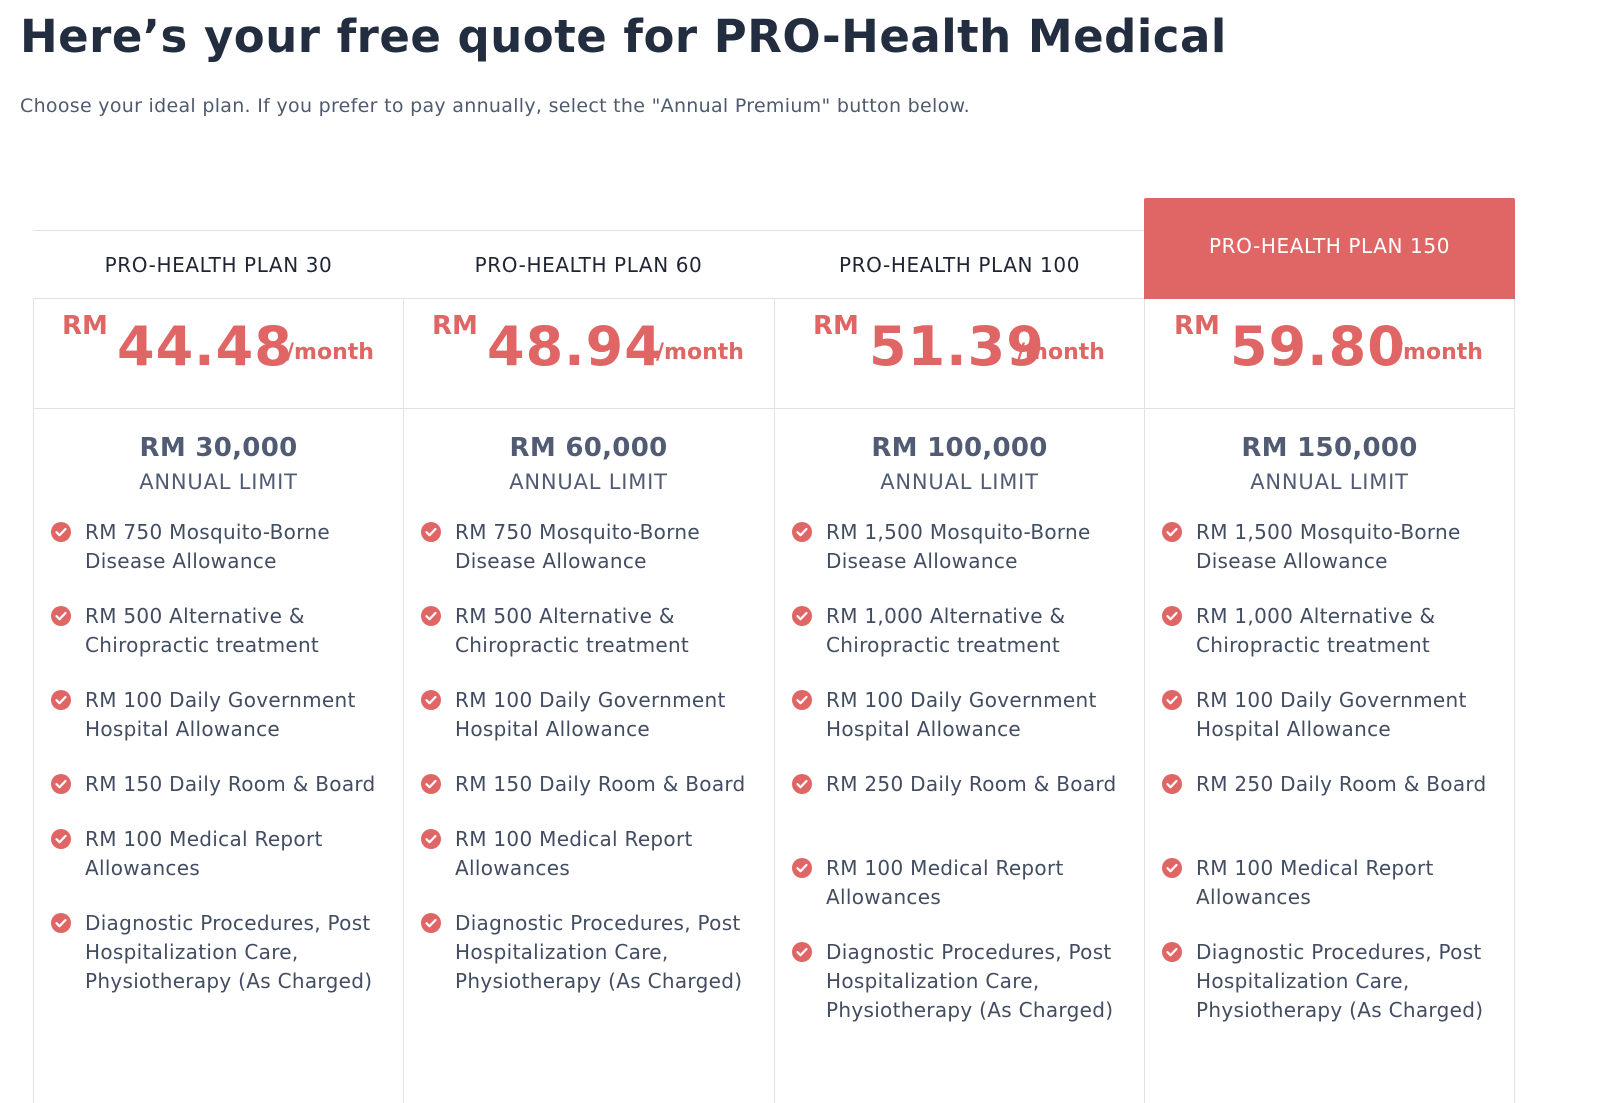 The image size is (1600, 1103). What do you see at coordinates (959, 264) in the screenshot?
I see `plan-header: PRO-HEALTH PLAN 100` at bounding box center [959, 264].